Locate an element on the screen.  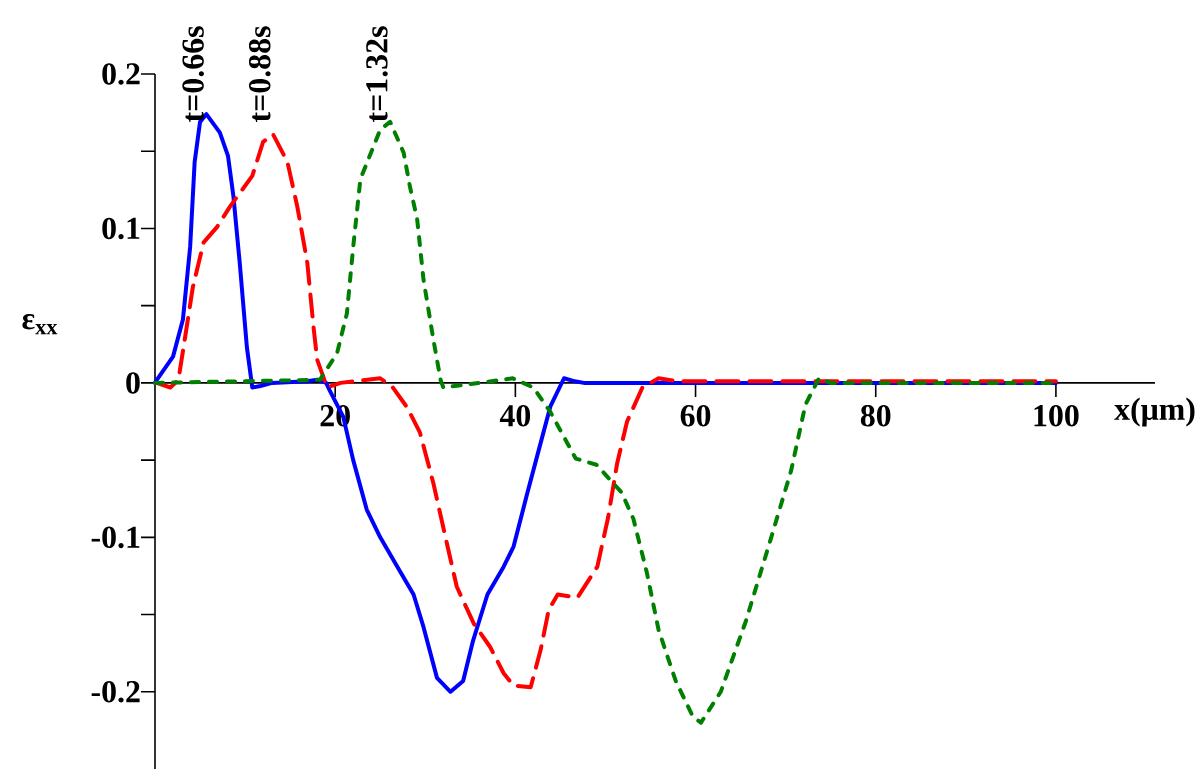
y-tick-label: -0.2 is located at coordinates (115, 691).